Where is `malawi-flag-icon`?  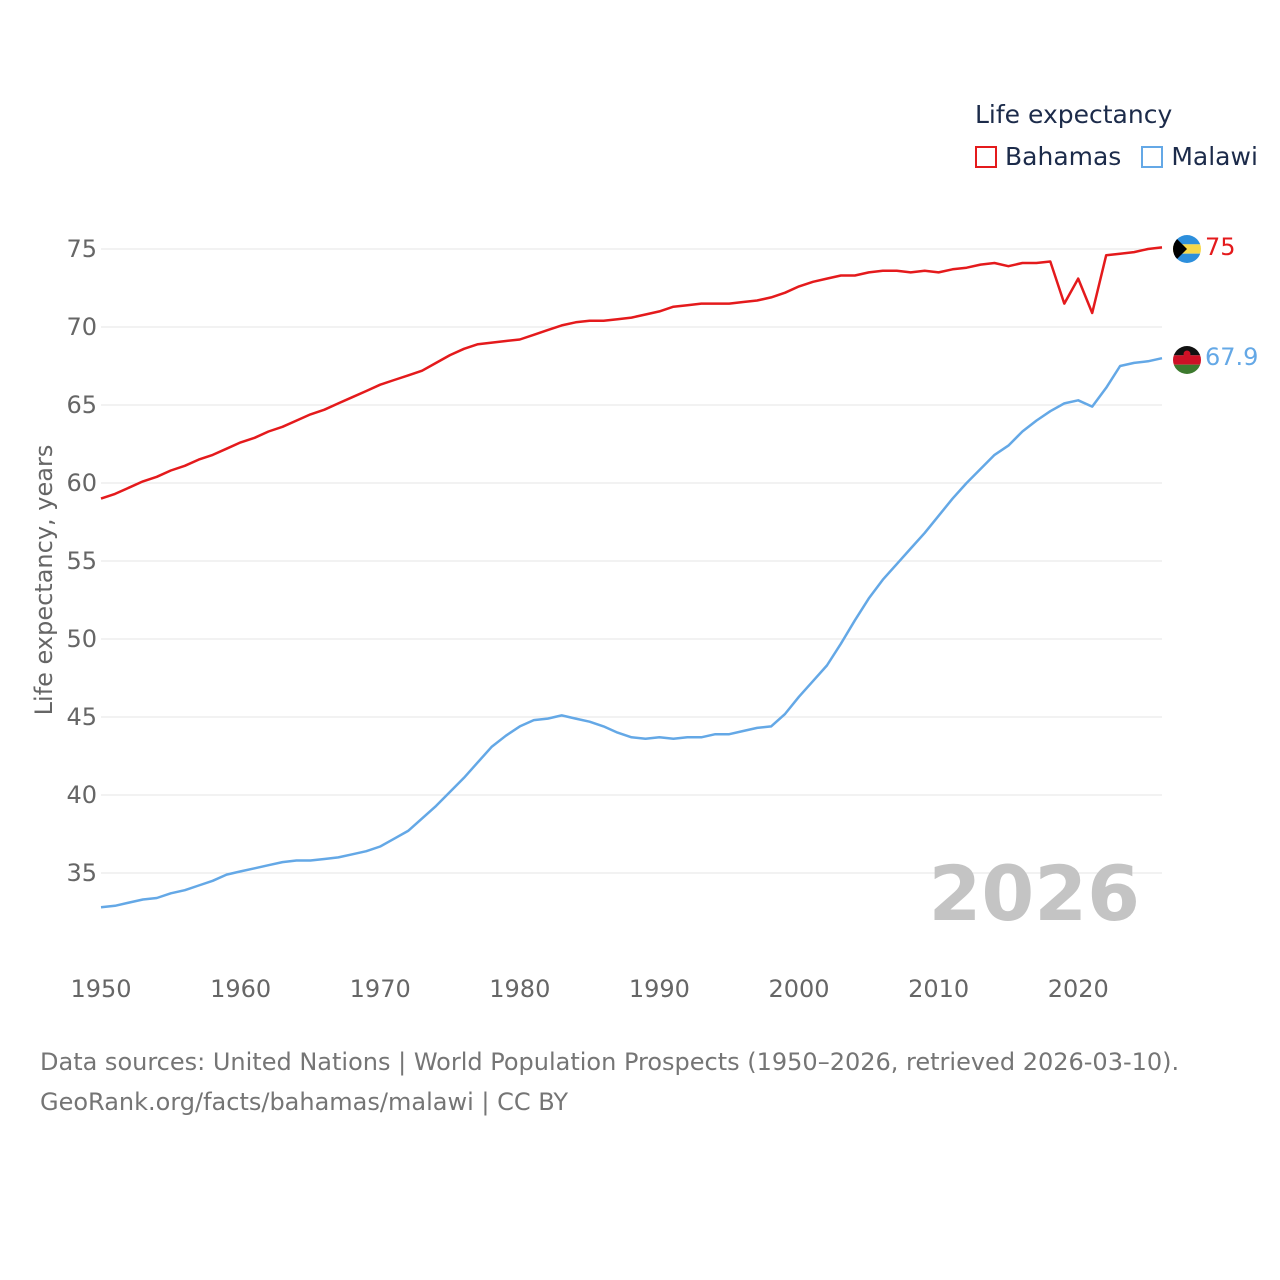 malawi-flag-icon is located at coordinates (1187, 360).